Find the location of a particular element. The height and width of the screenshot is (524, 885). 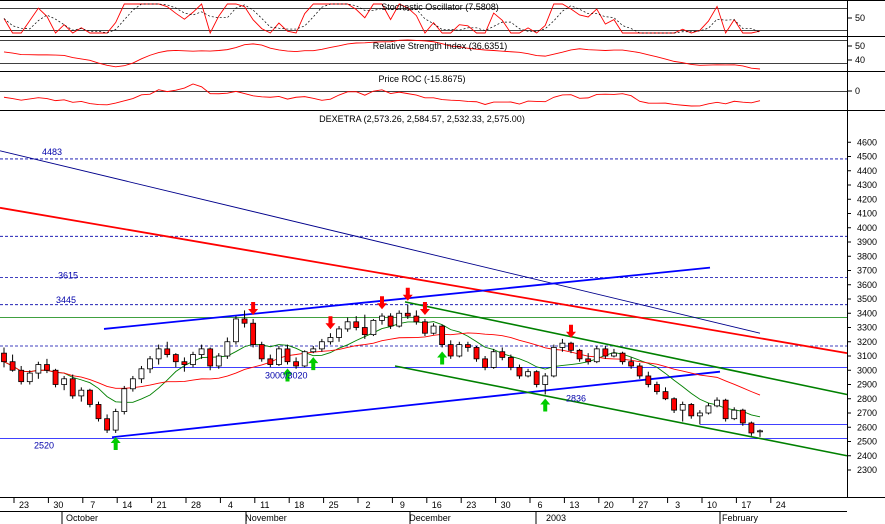

price-tick-label: 2400 is located at coordinates (867, 456).